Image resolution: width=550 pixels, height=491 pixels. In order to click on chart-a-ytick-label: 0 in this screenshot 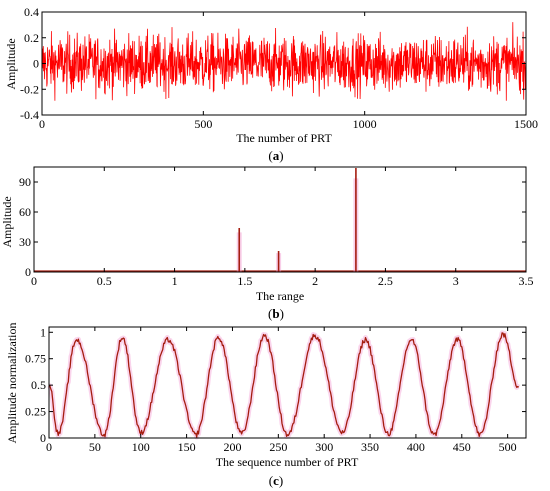, I will do `click(36, 64)`.